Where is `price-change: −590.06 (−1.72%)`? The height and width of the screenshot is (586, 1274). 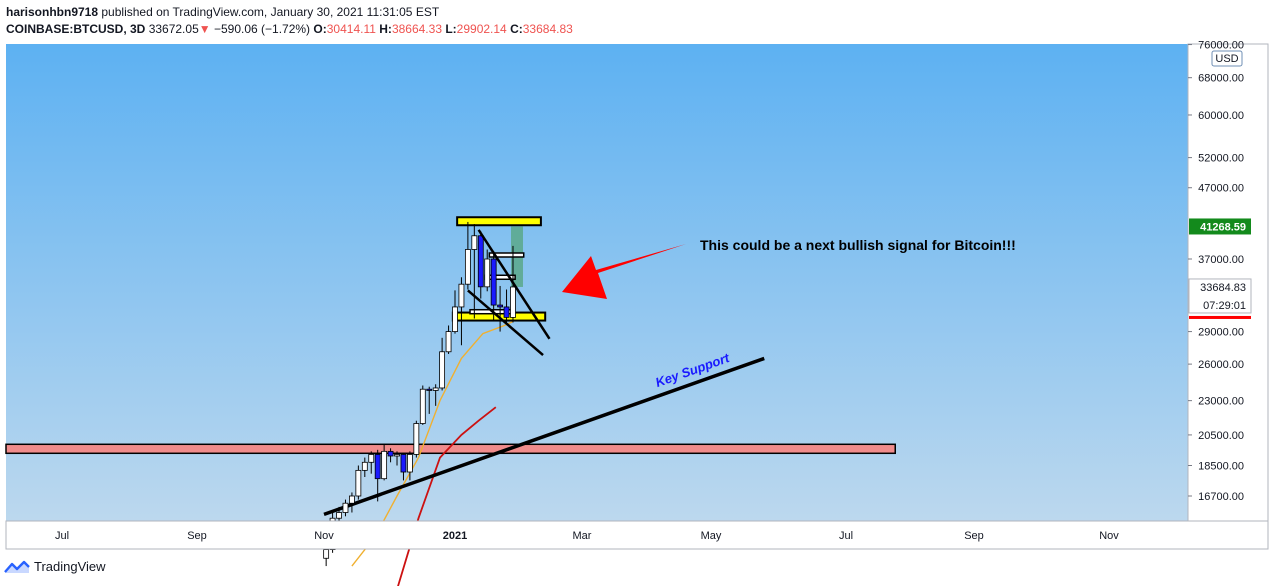 price-change: −590.06 (−1.72%) is located at coordinates (262, 29).